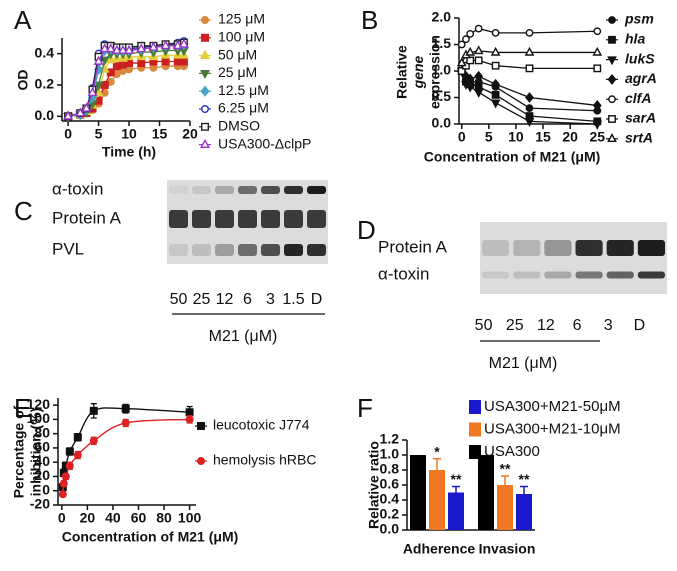 This screenshot has width=677, height=571. What do you see at coordinates (190, 518) in the screenshot?
I see `x-tick-label: 100` at bounding box center [190, 518].